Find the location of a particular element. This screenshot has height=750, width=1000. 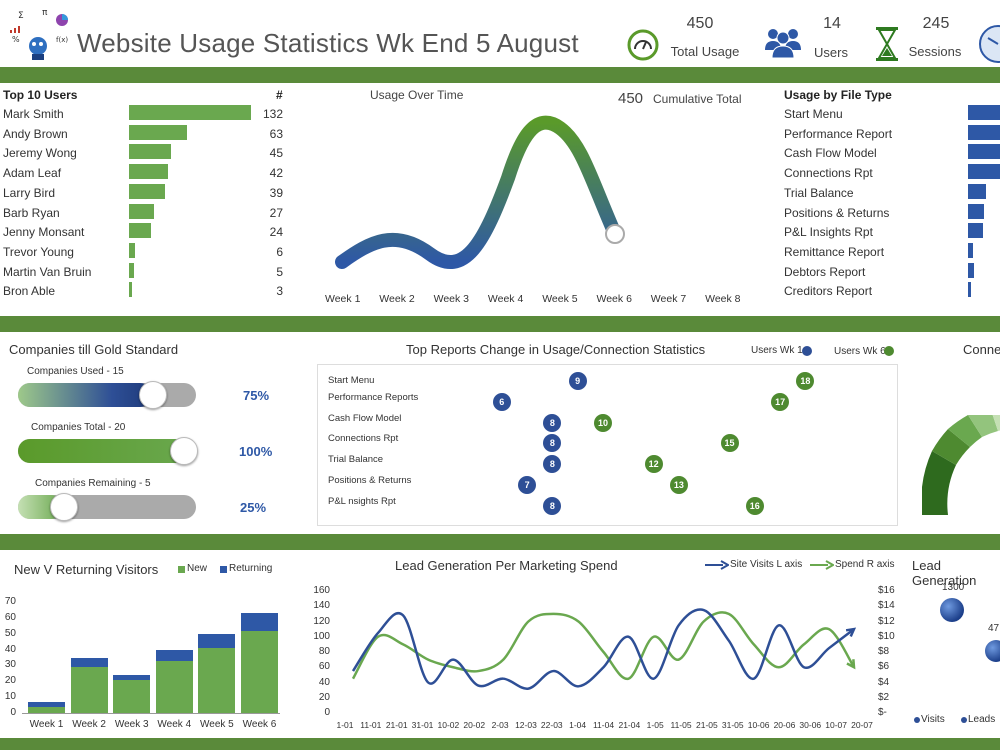

week-label: Week 2 is located at coordinates (397, 299).